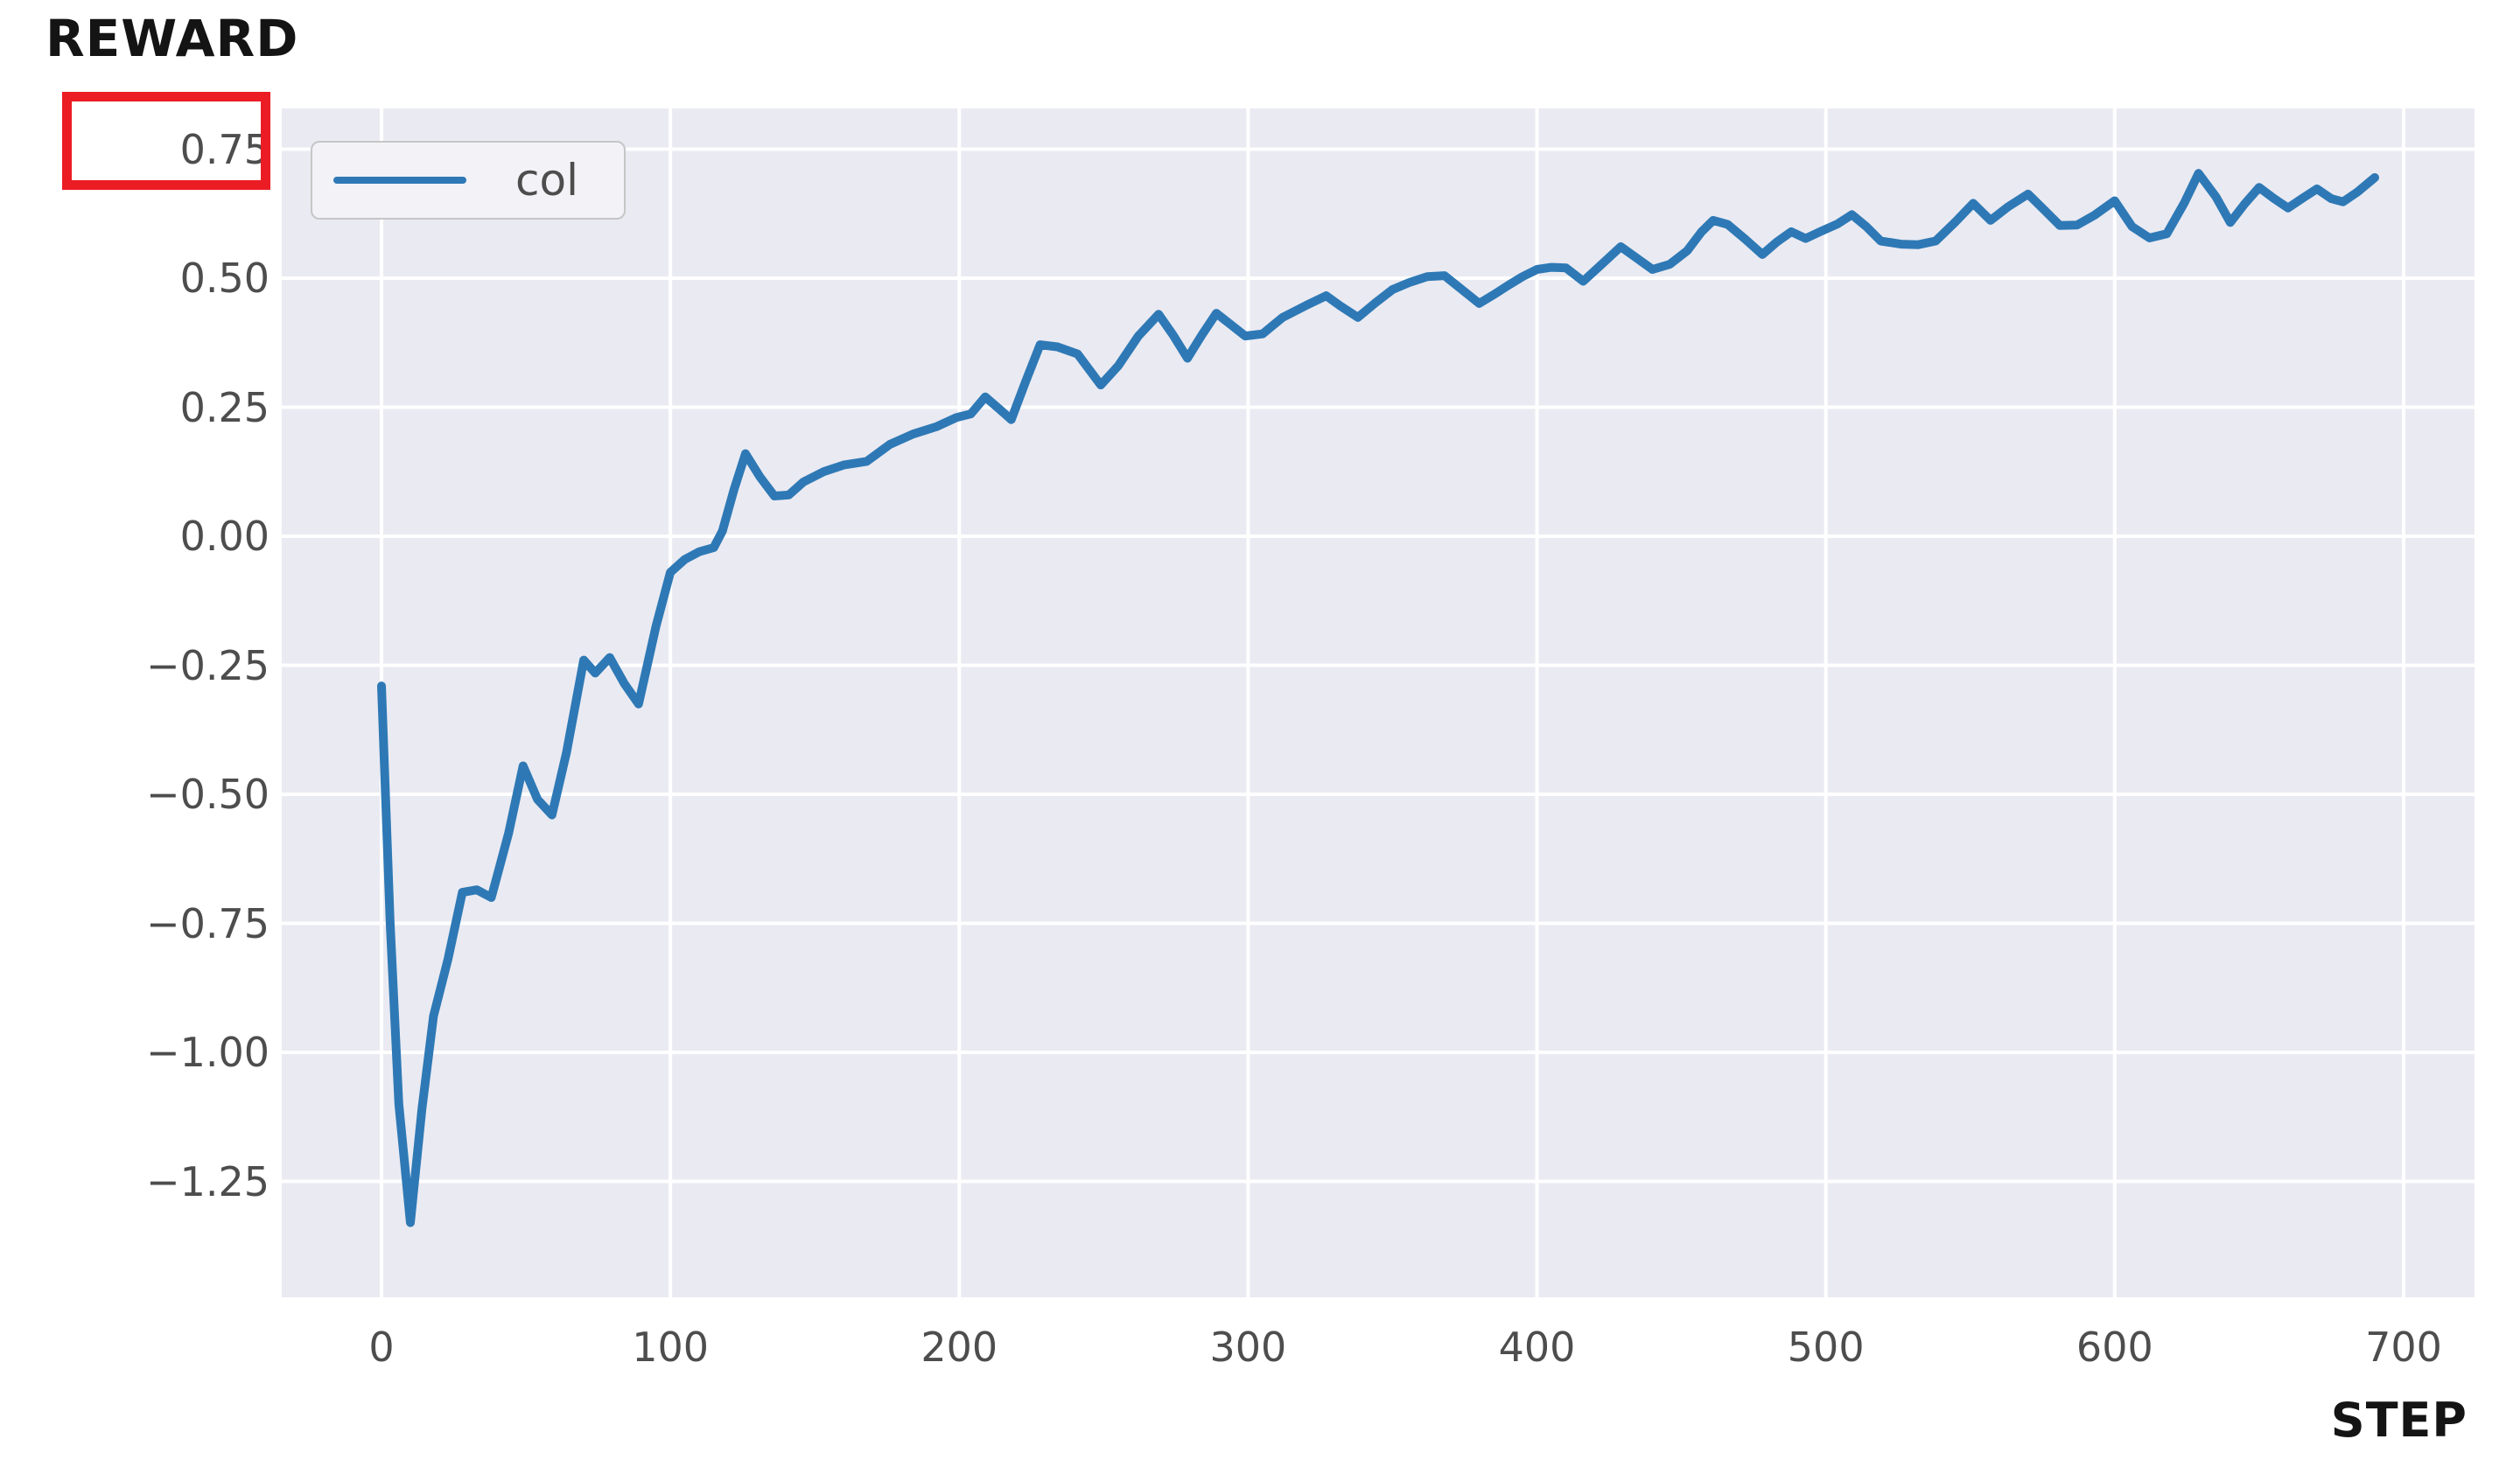 The width and height of the screenshot is (2520, 1474). What do you see at coordinates (208, 1181) in the screenshot?
I see `y-tick-label: −1.25` at bounding box center [208, 1181].